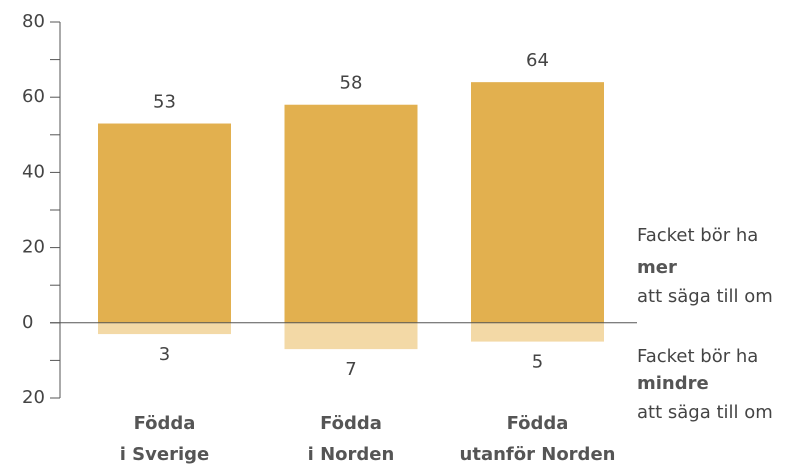  What do you see at coordinates (164, 102) in the screenshot?
I see `value-label: 53` at bounding box center [164, 102].